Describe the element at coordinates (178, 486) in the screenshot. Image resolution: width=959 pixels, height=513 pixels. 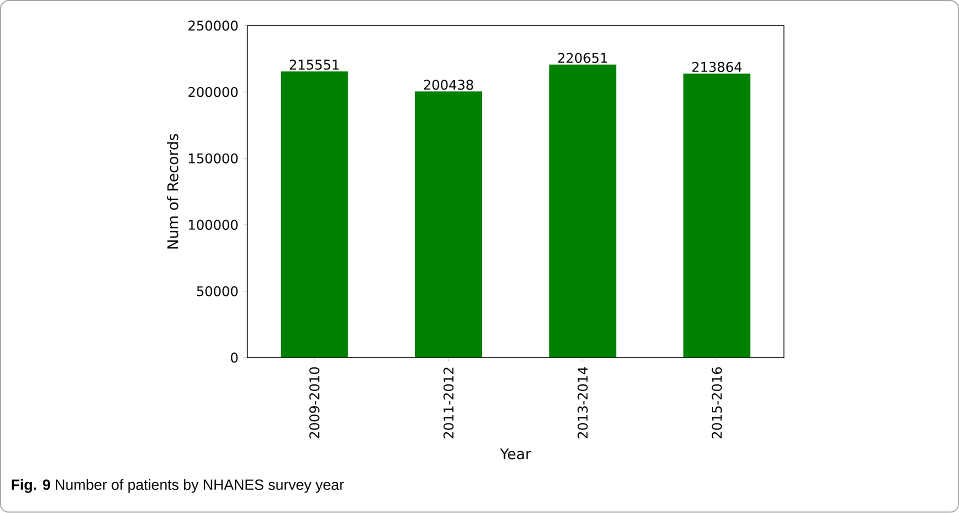
I see `text: Fig. 9 Number of patients by NHANES survey year` at that location.